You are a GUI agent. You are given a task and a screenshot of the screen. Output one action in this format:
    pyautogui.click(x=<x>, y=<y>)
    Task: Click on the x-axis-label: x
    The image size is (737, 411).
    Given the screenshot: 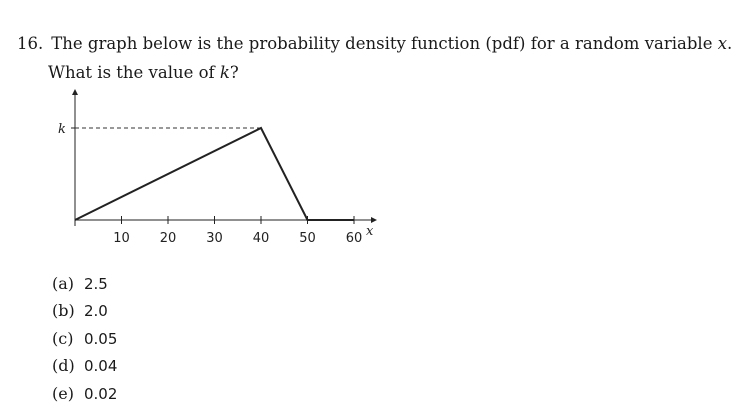 What is the action you would take?
    pyautogui.click(x=370, y=231)
    